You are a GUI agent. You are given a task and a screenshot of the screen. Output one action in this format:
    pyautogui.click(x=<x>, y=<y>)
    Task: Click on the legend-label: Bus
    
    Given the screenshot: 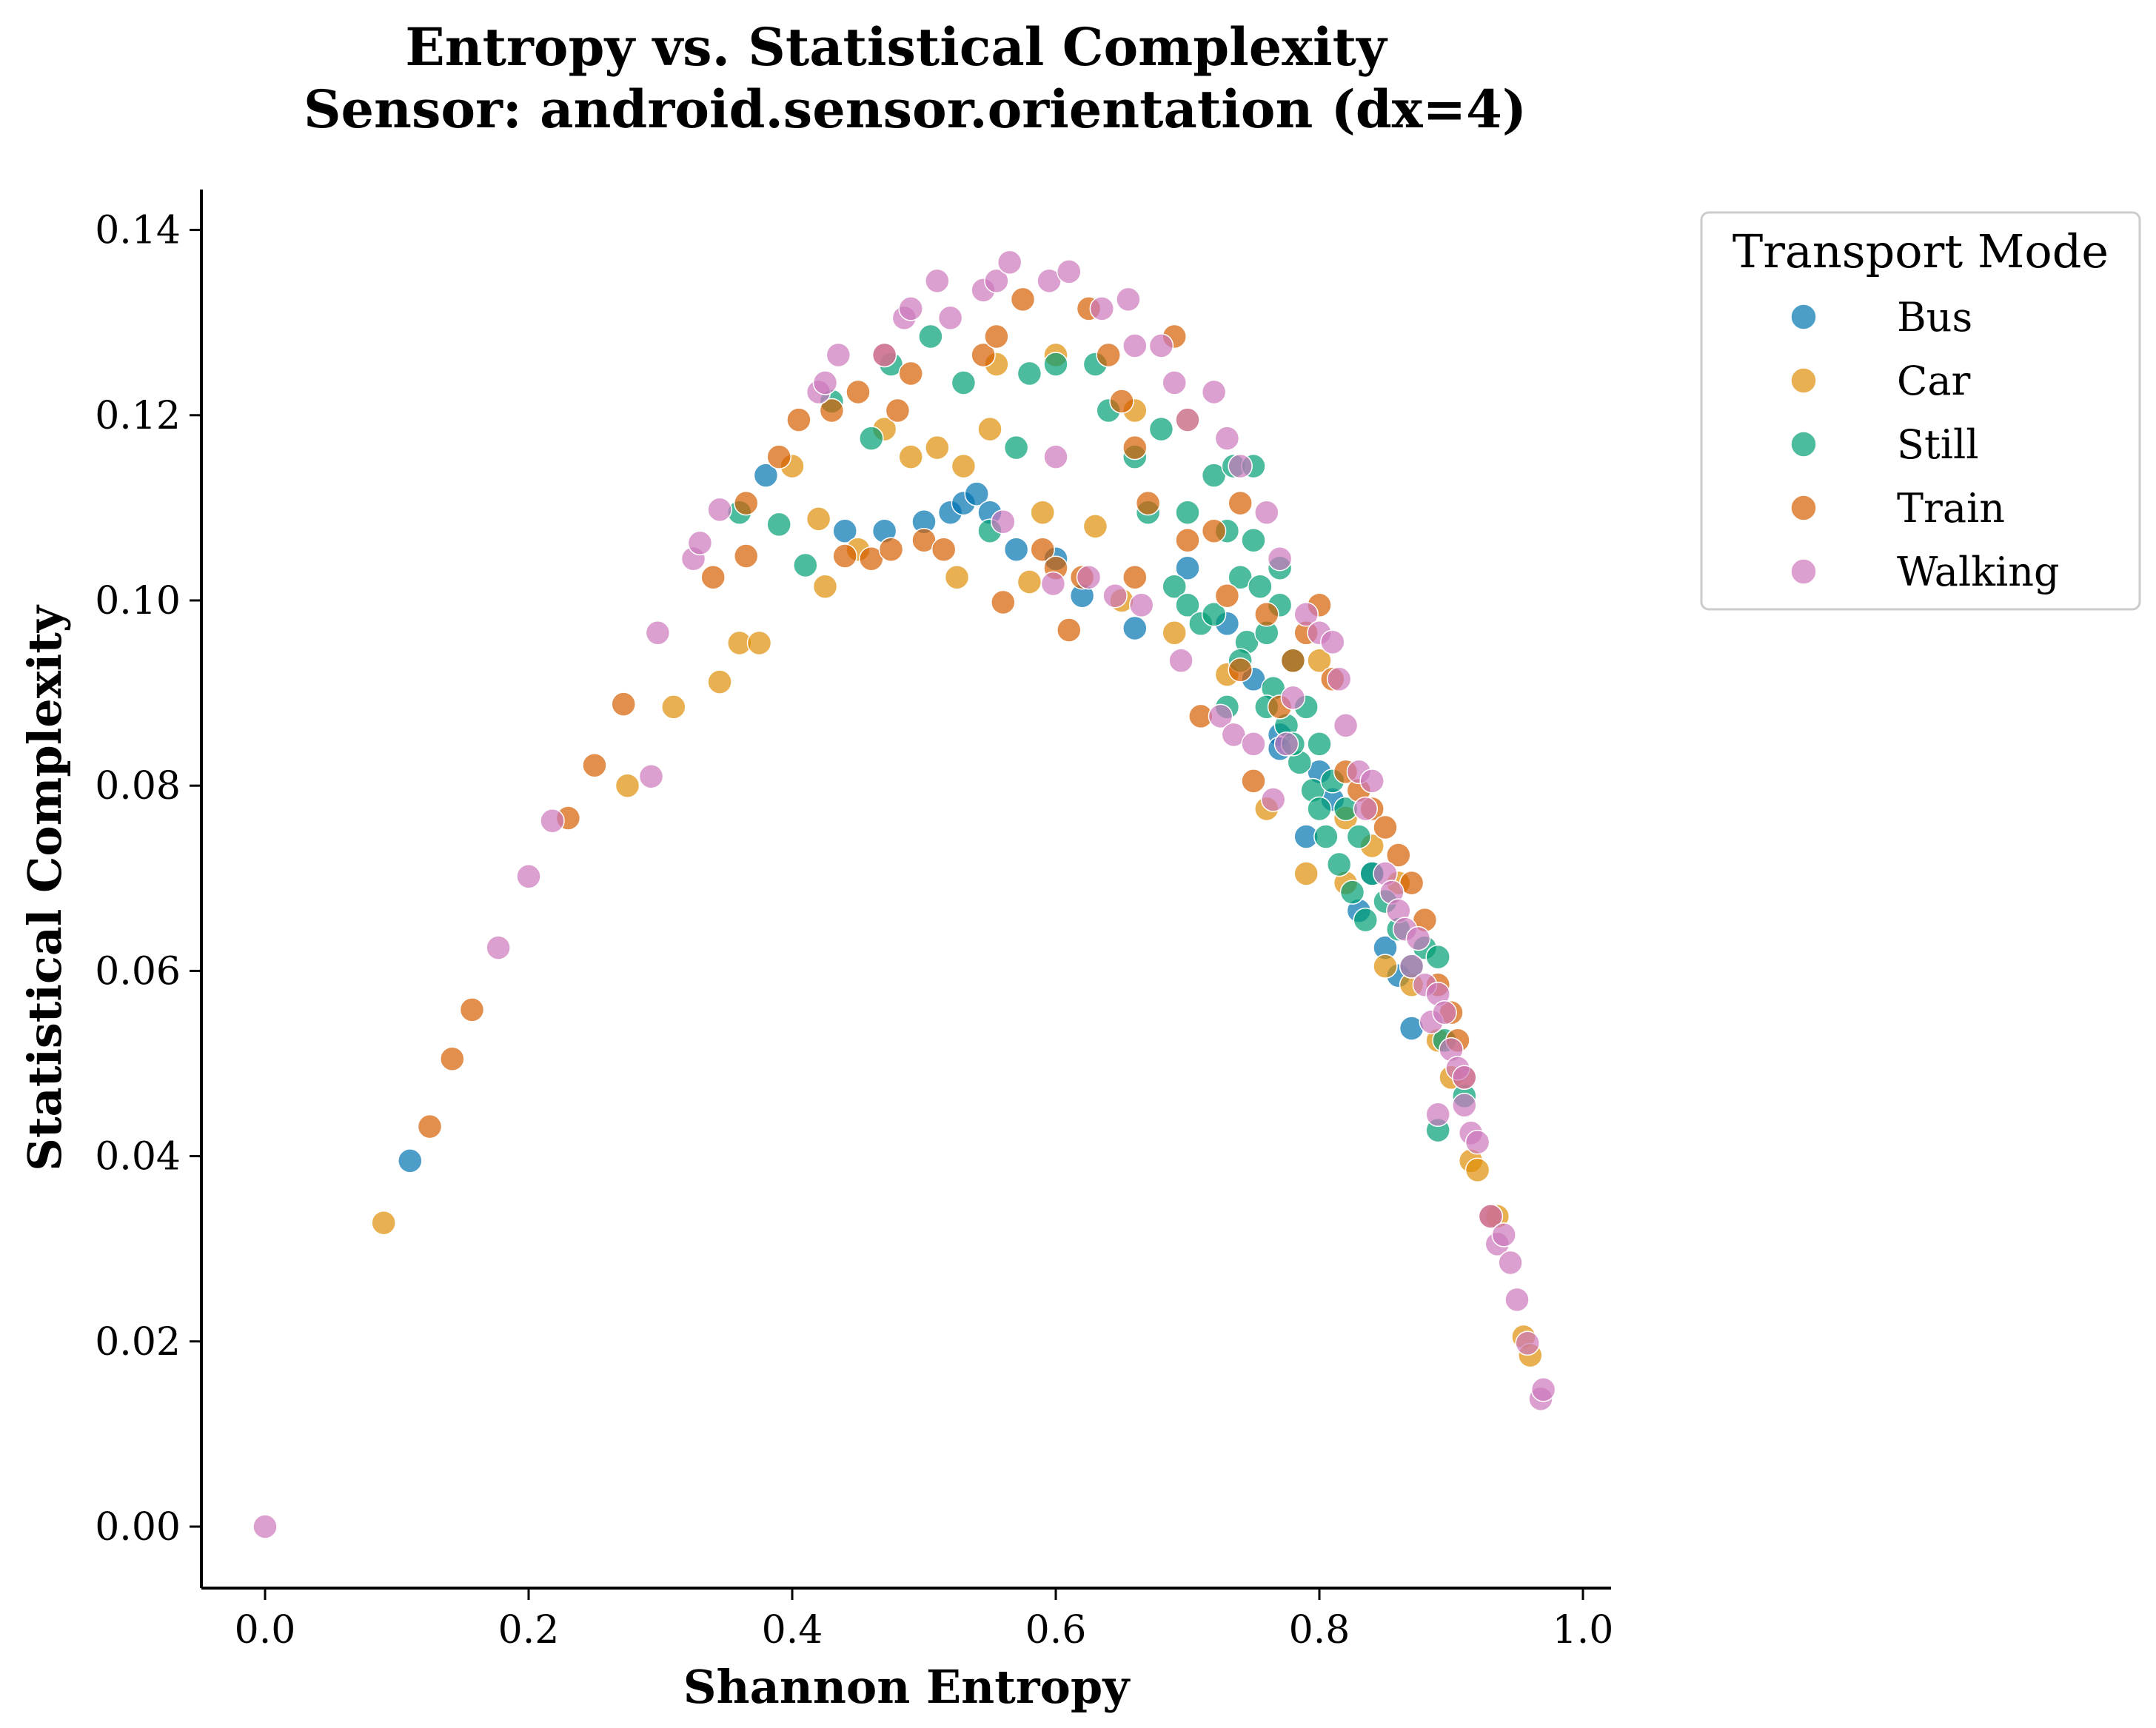 What is the action you would take?
    pyautogui.click(x=1934, y=317)
    